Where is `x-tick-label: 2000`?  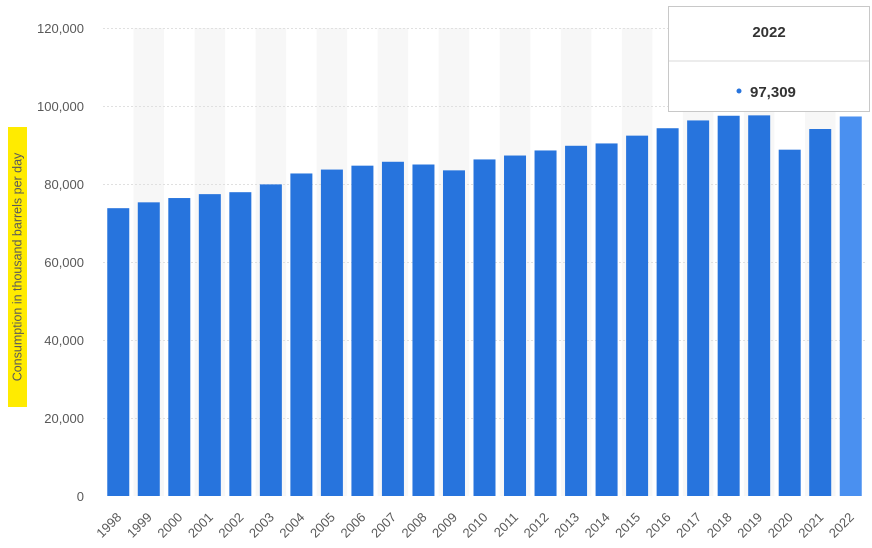 x-tick-label: 2000 is located at coordinates (169, 525).